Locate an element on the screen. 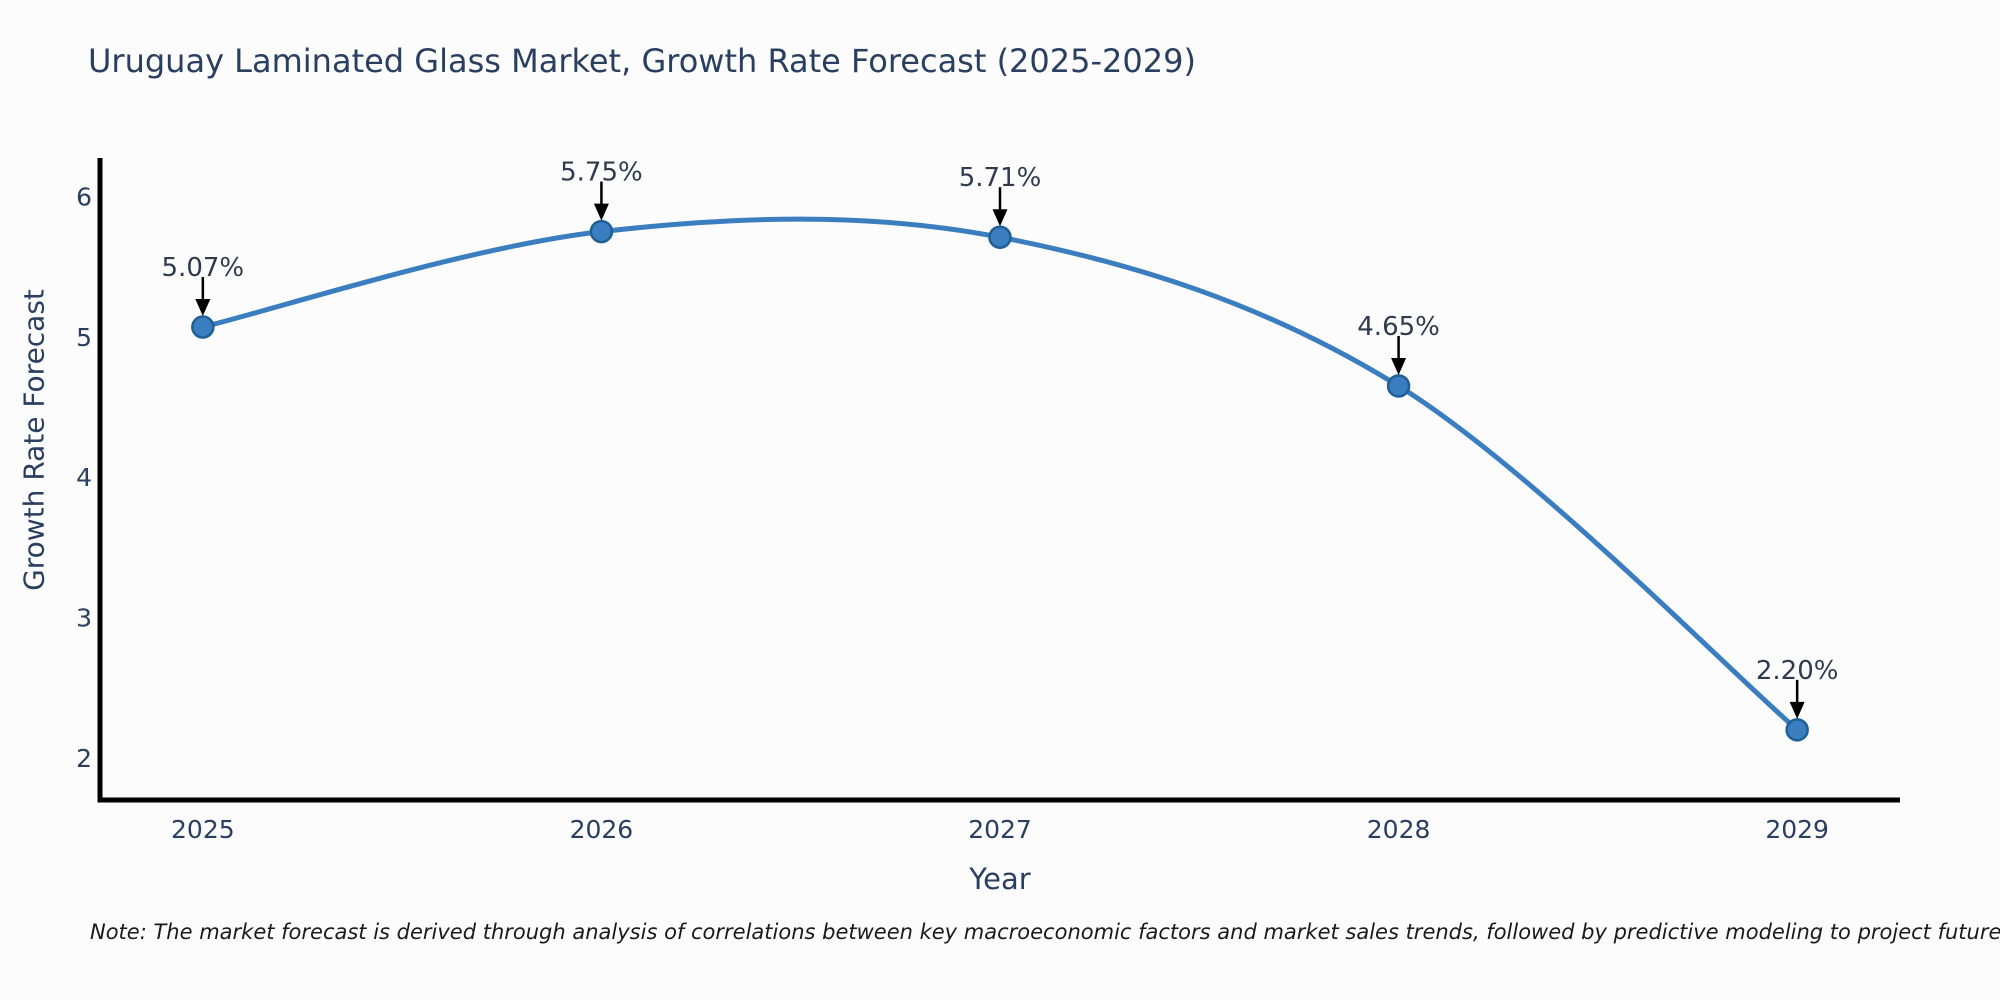 This screenshot has height=1000, width=2000. y-tick-label: 6 is located at coordinates (84, 196).